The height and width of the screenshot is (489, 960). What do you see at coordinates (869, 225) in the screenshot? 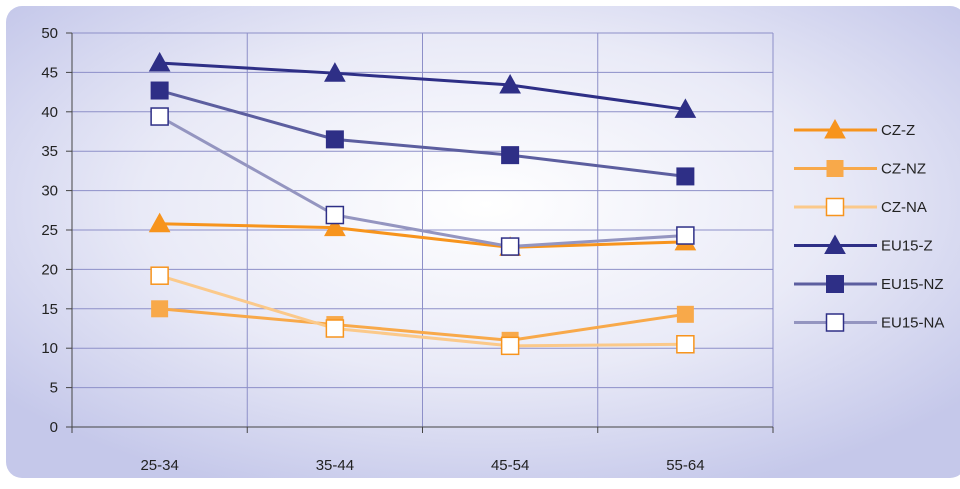
I see `legend: CZ-Z CZ-NZ CZ-NA EU15-Z EU15-NZ EU15-NA` at bounding box center [869, 225].